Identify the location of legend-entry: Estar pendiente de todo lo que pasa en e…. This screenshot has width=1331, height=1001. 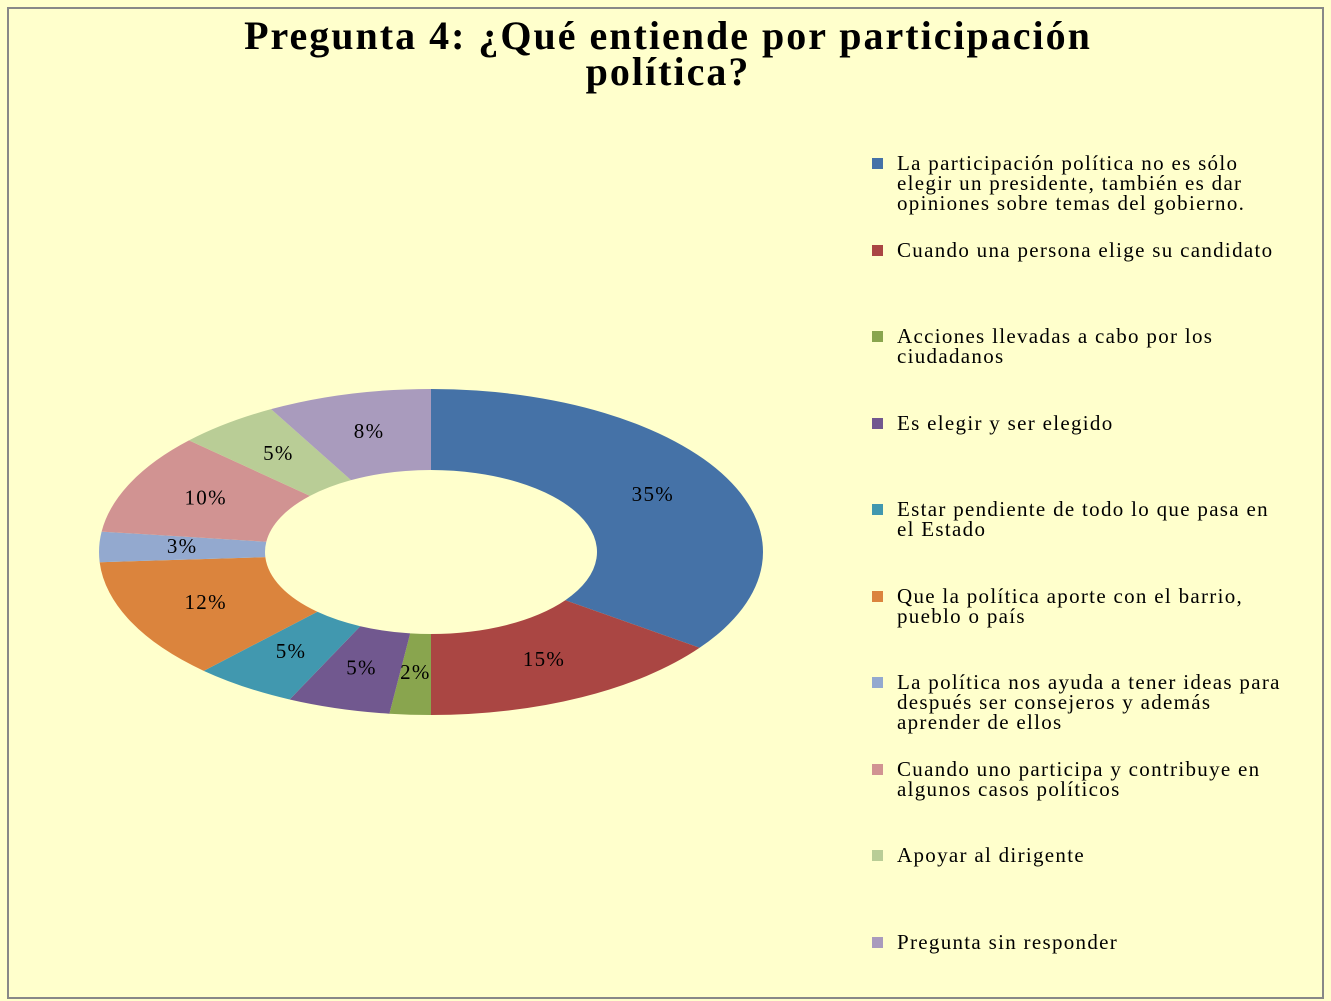
(1082, 519).